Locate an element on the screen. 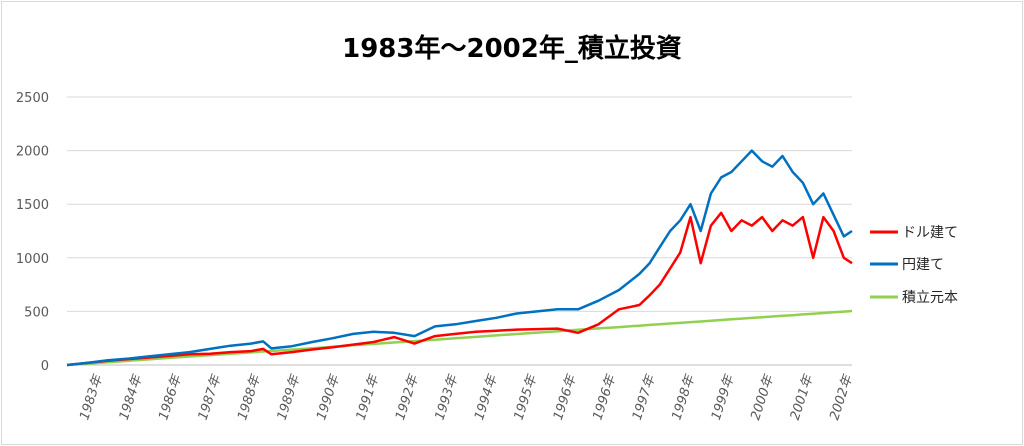 This screenshot has height=446, width=1024. x-tick-label: 2002年 is located at coordinates (841, 397).